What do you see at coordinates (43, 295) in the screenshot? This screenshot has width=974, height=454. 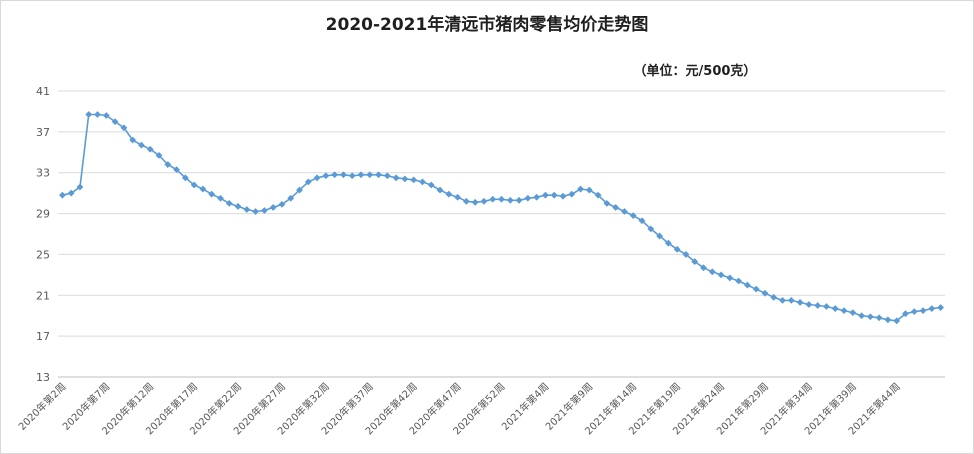 I see `y-tick-label: 21` at bounding box center [43, 295].